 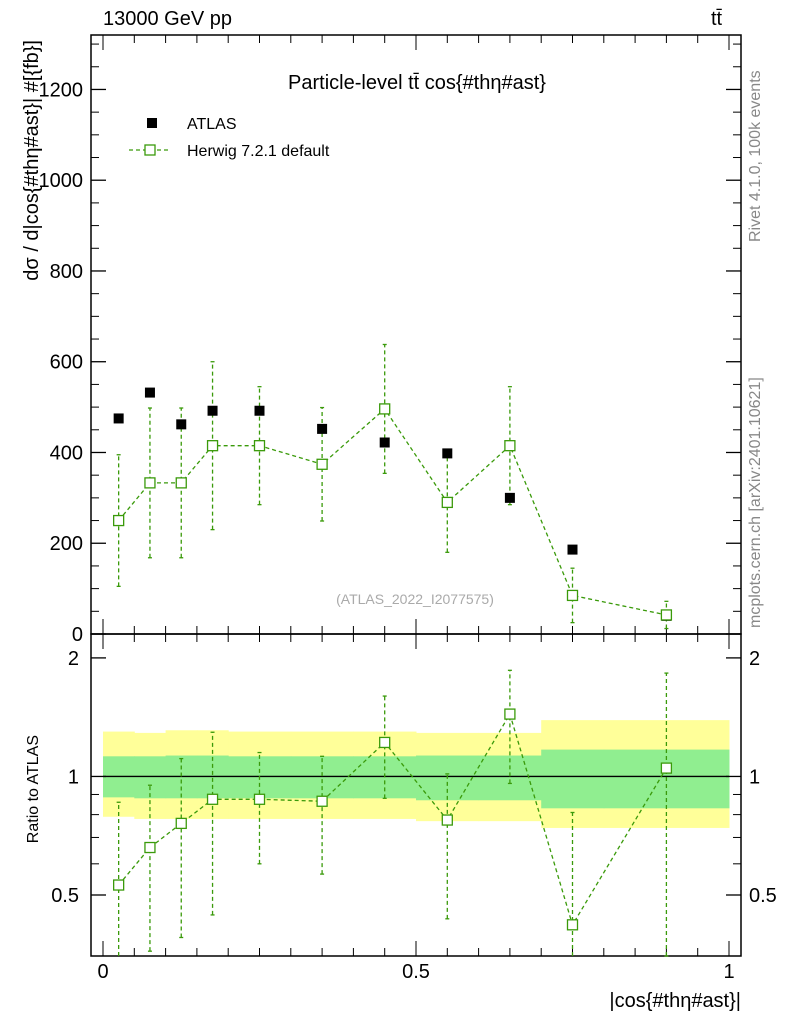 What do you see at coordinates (212, 124) in the screenshot?
I see `legend-atlas-label: ATLAS` at bounding box center [212, 124].